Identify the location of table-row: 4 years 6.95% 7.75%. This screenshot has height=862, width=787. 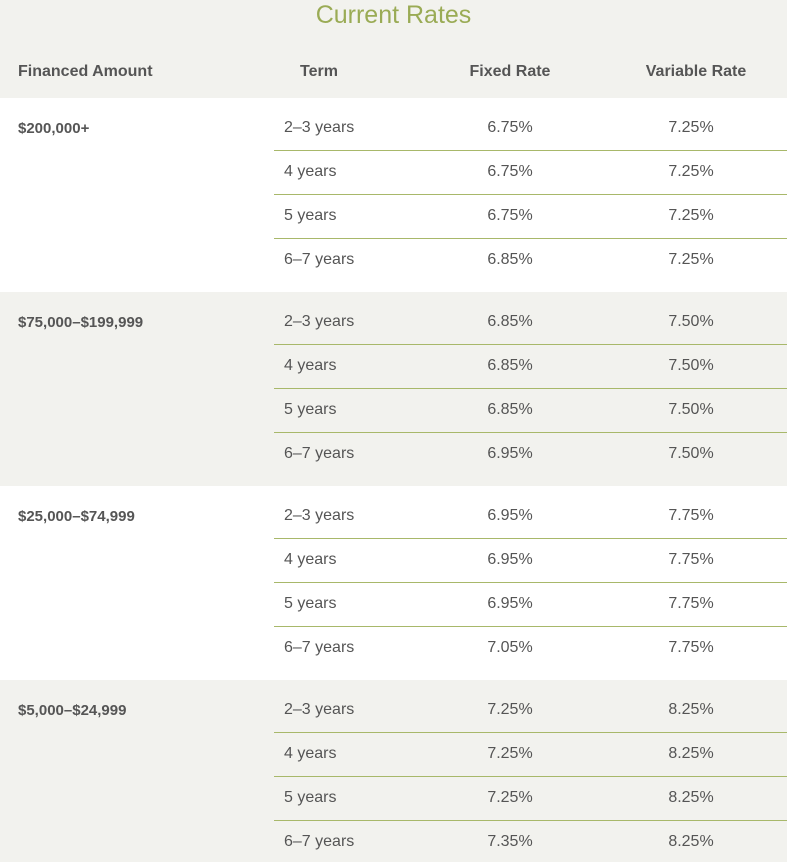
(530, 561).